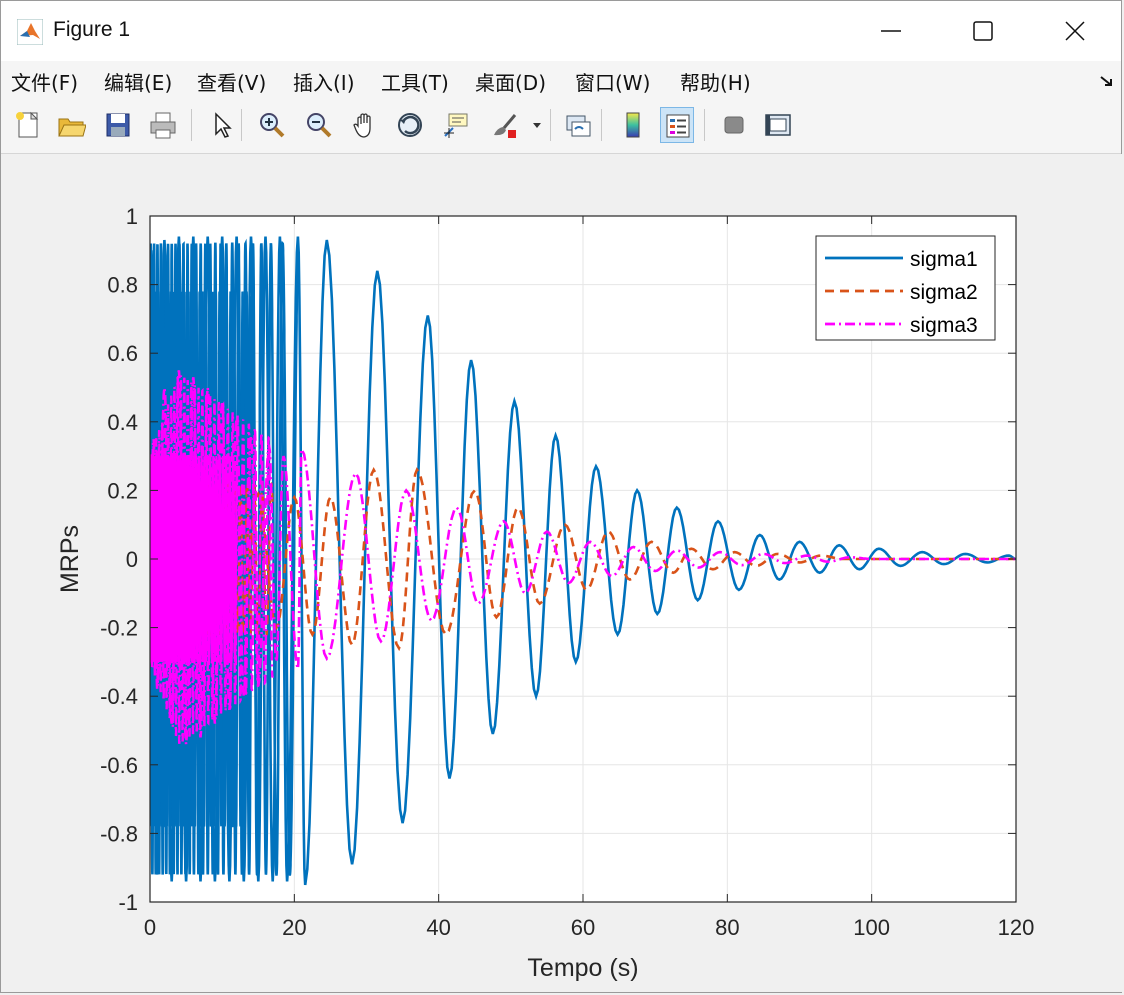 The width and height of the screenshot is (1124, 995). I want to click on hide-plot-tools-icon, so click(734, 125).